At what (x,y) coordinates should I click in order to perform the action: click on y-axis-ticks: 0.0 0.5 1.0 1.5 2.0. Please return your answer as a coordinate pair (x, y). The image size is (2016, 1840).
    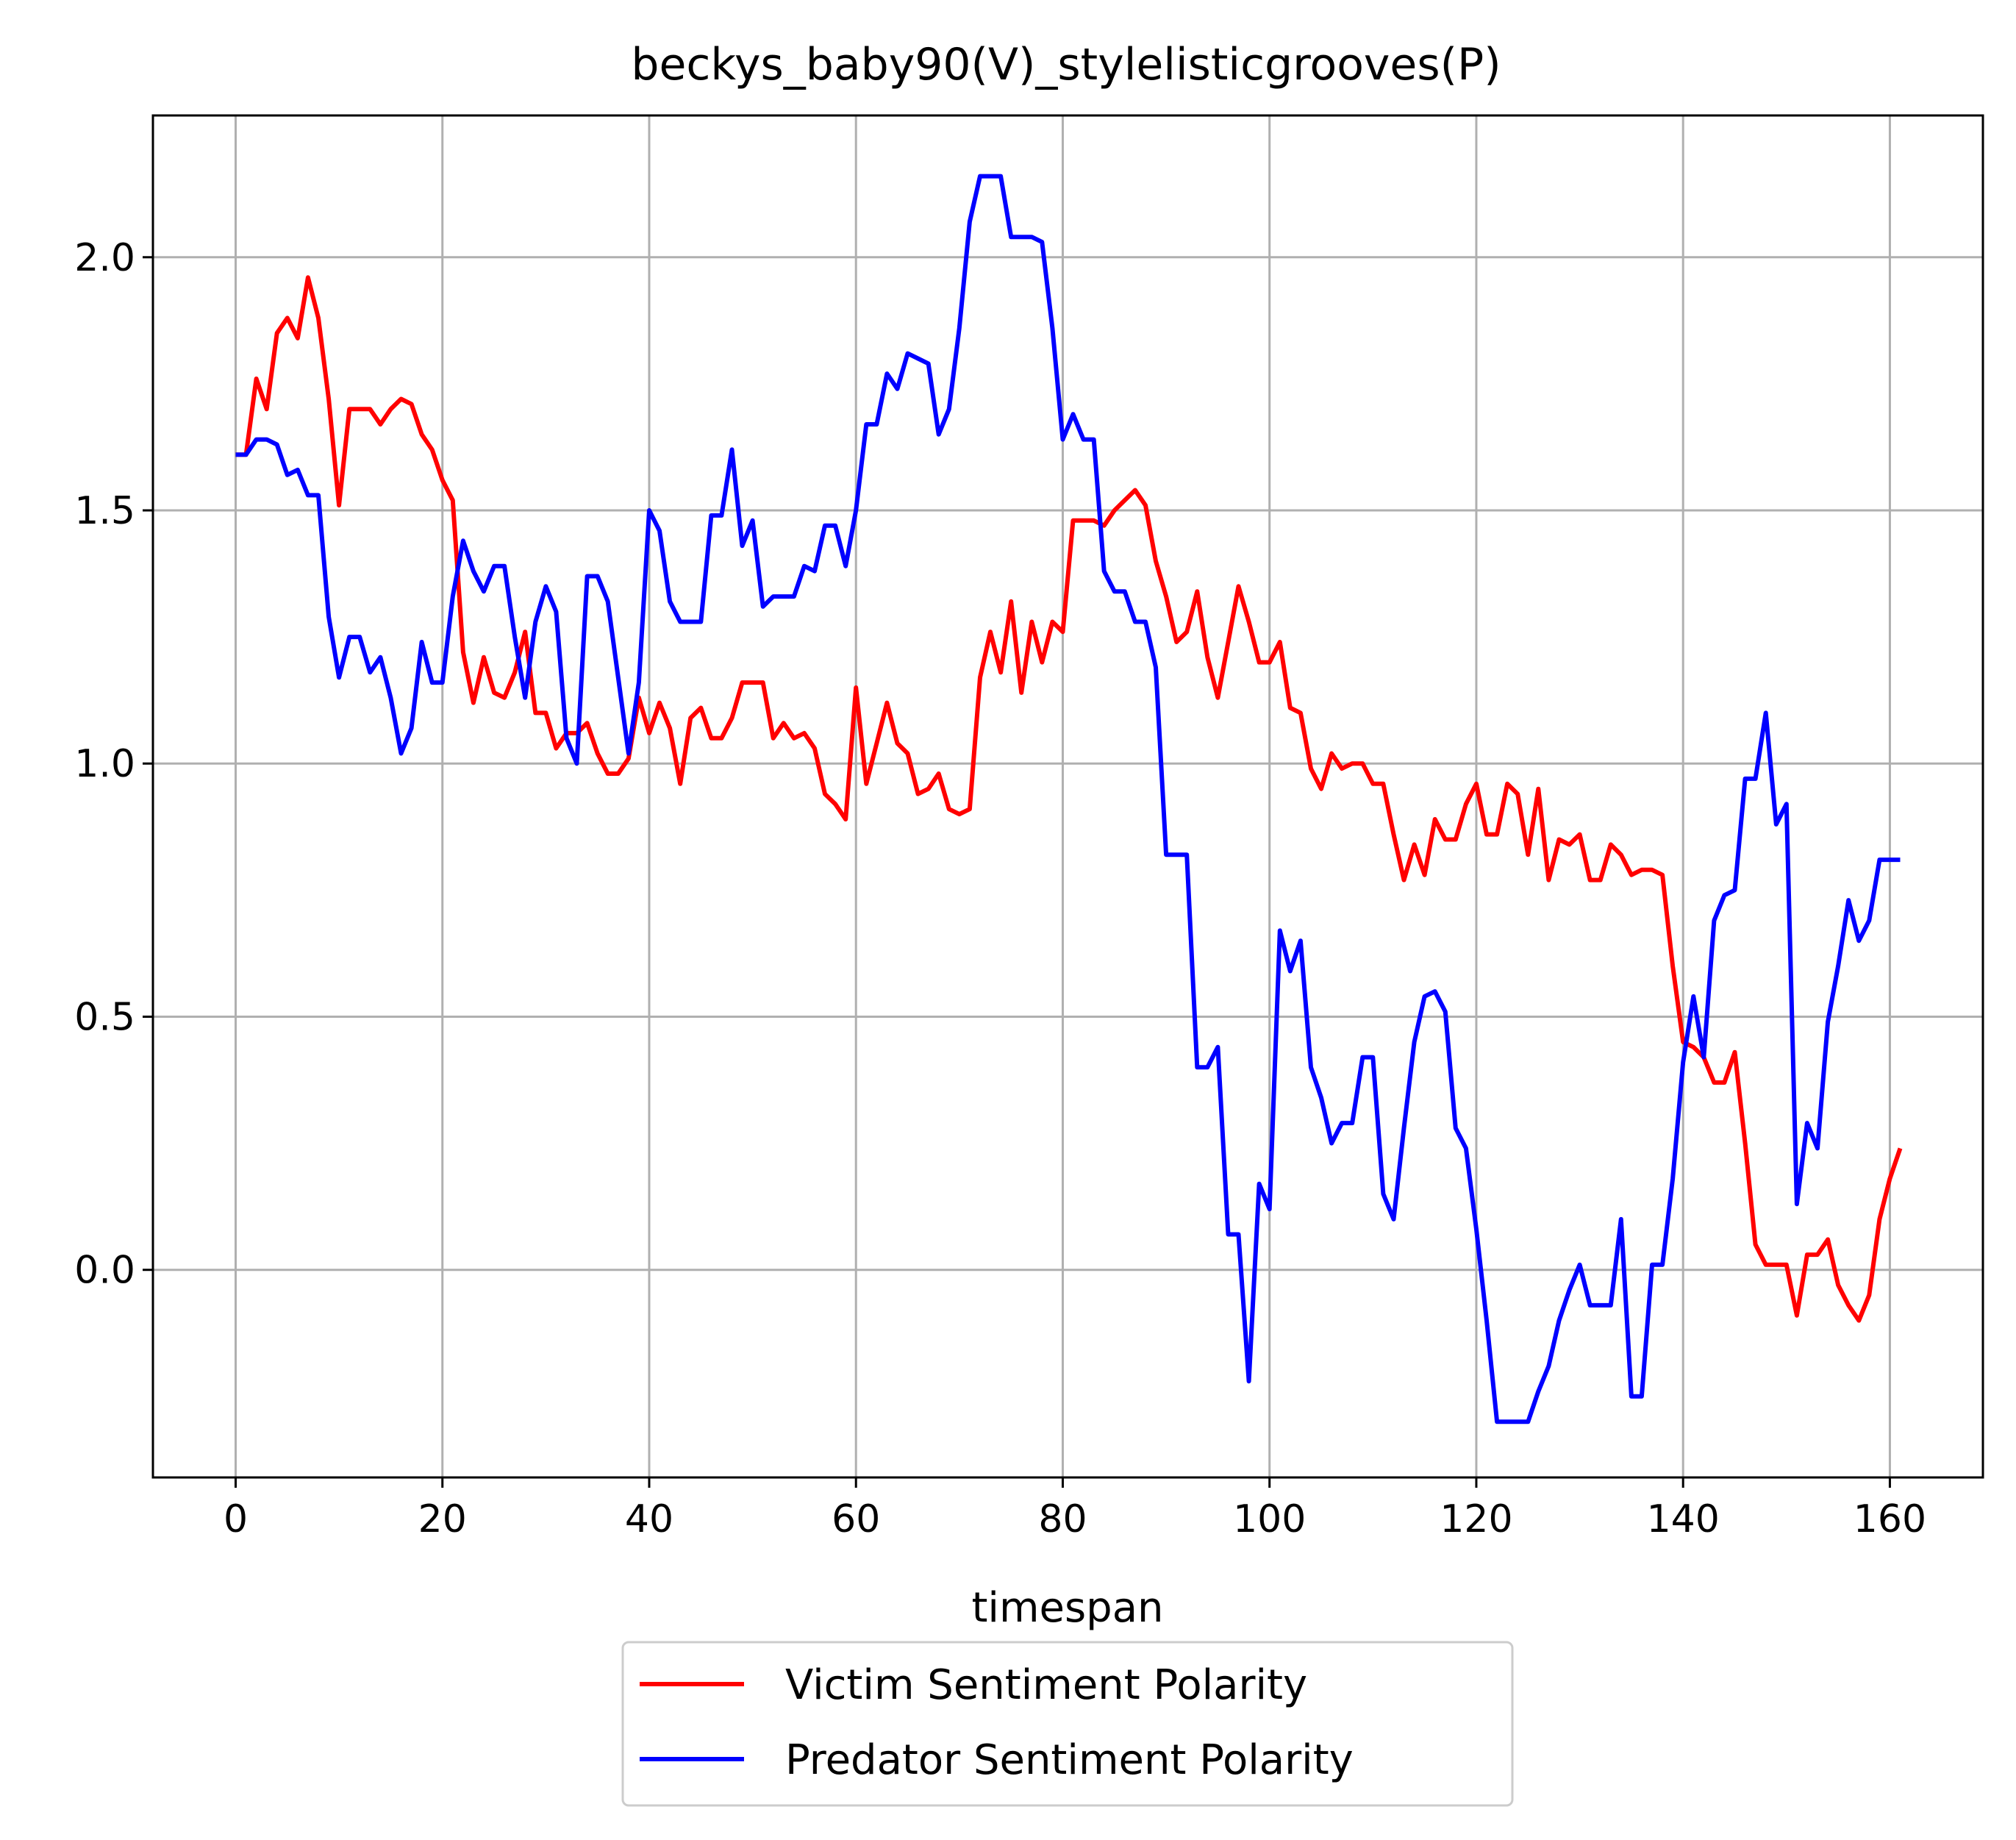
    Looking at the image, I should click on (113, 765).